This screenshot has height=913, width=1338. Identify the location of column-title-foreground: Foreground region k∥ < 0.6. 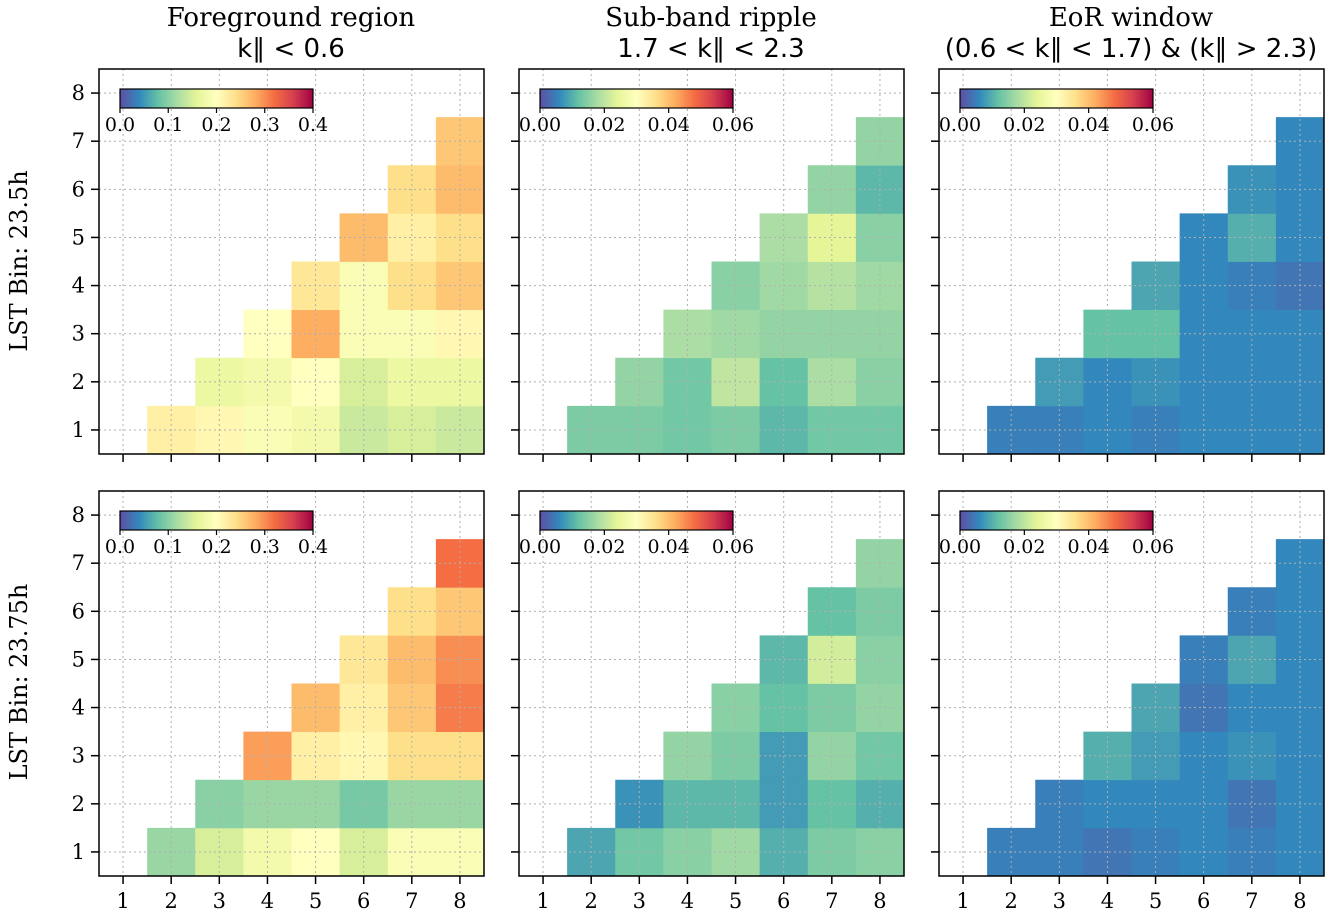
(291, 33).